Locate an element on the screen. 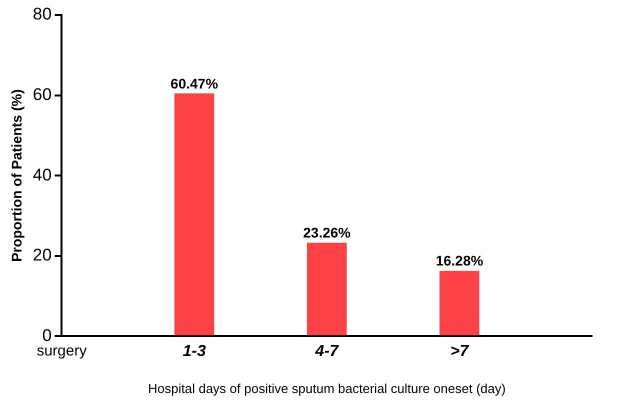  y-tick-label: 0 is located at coordinates (47, 335).